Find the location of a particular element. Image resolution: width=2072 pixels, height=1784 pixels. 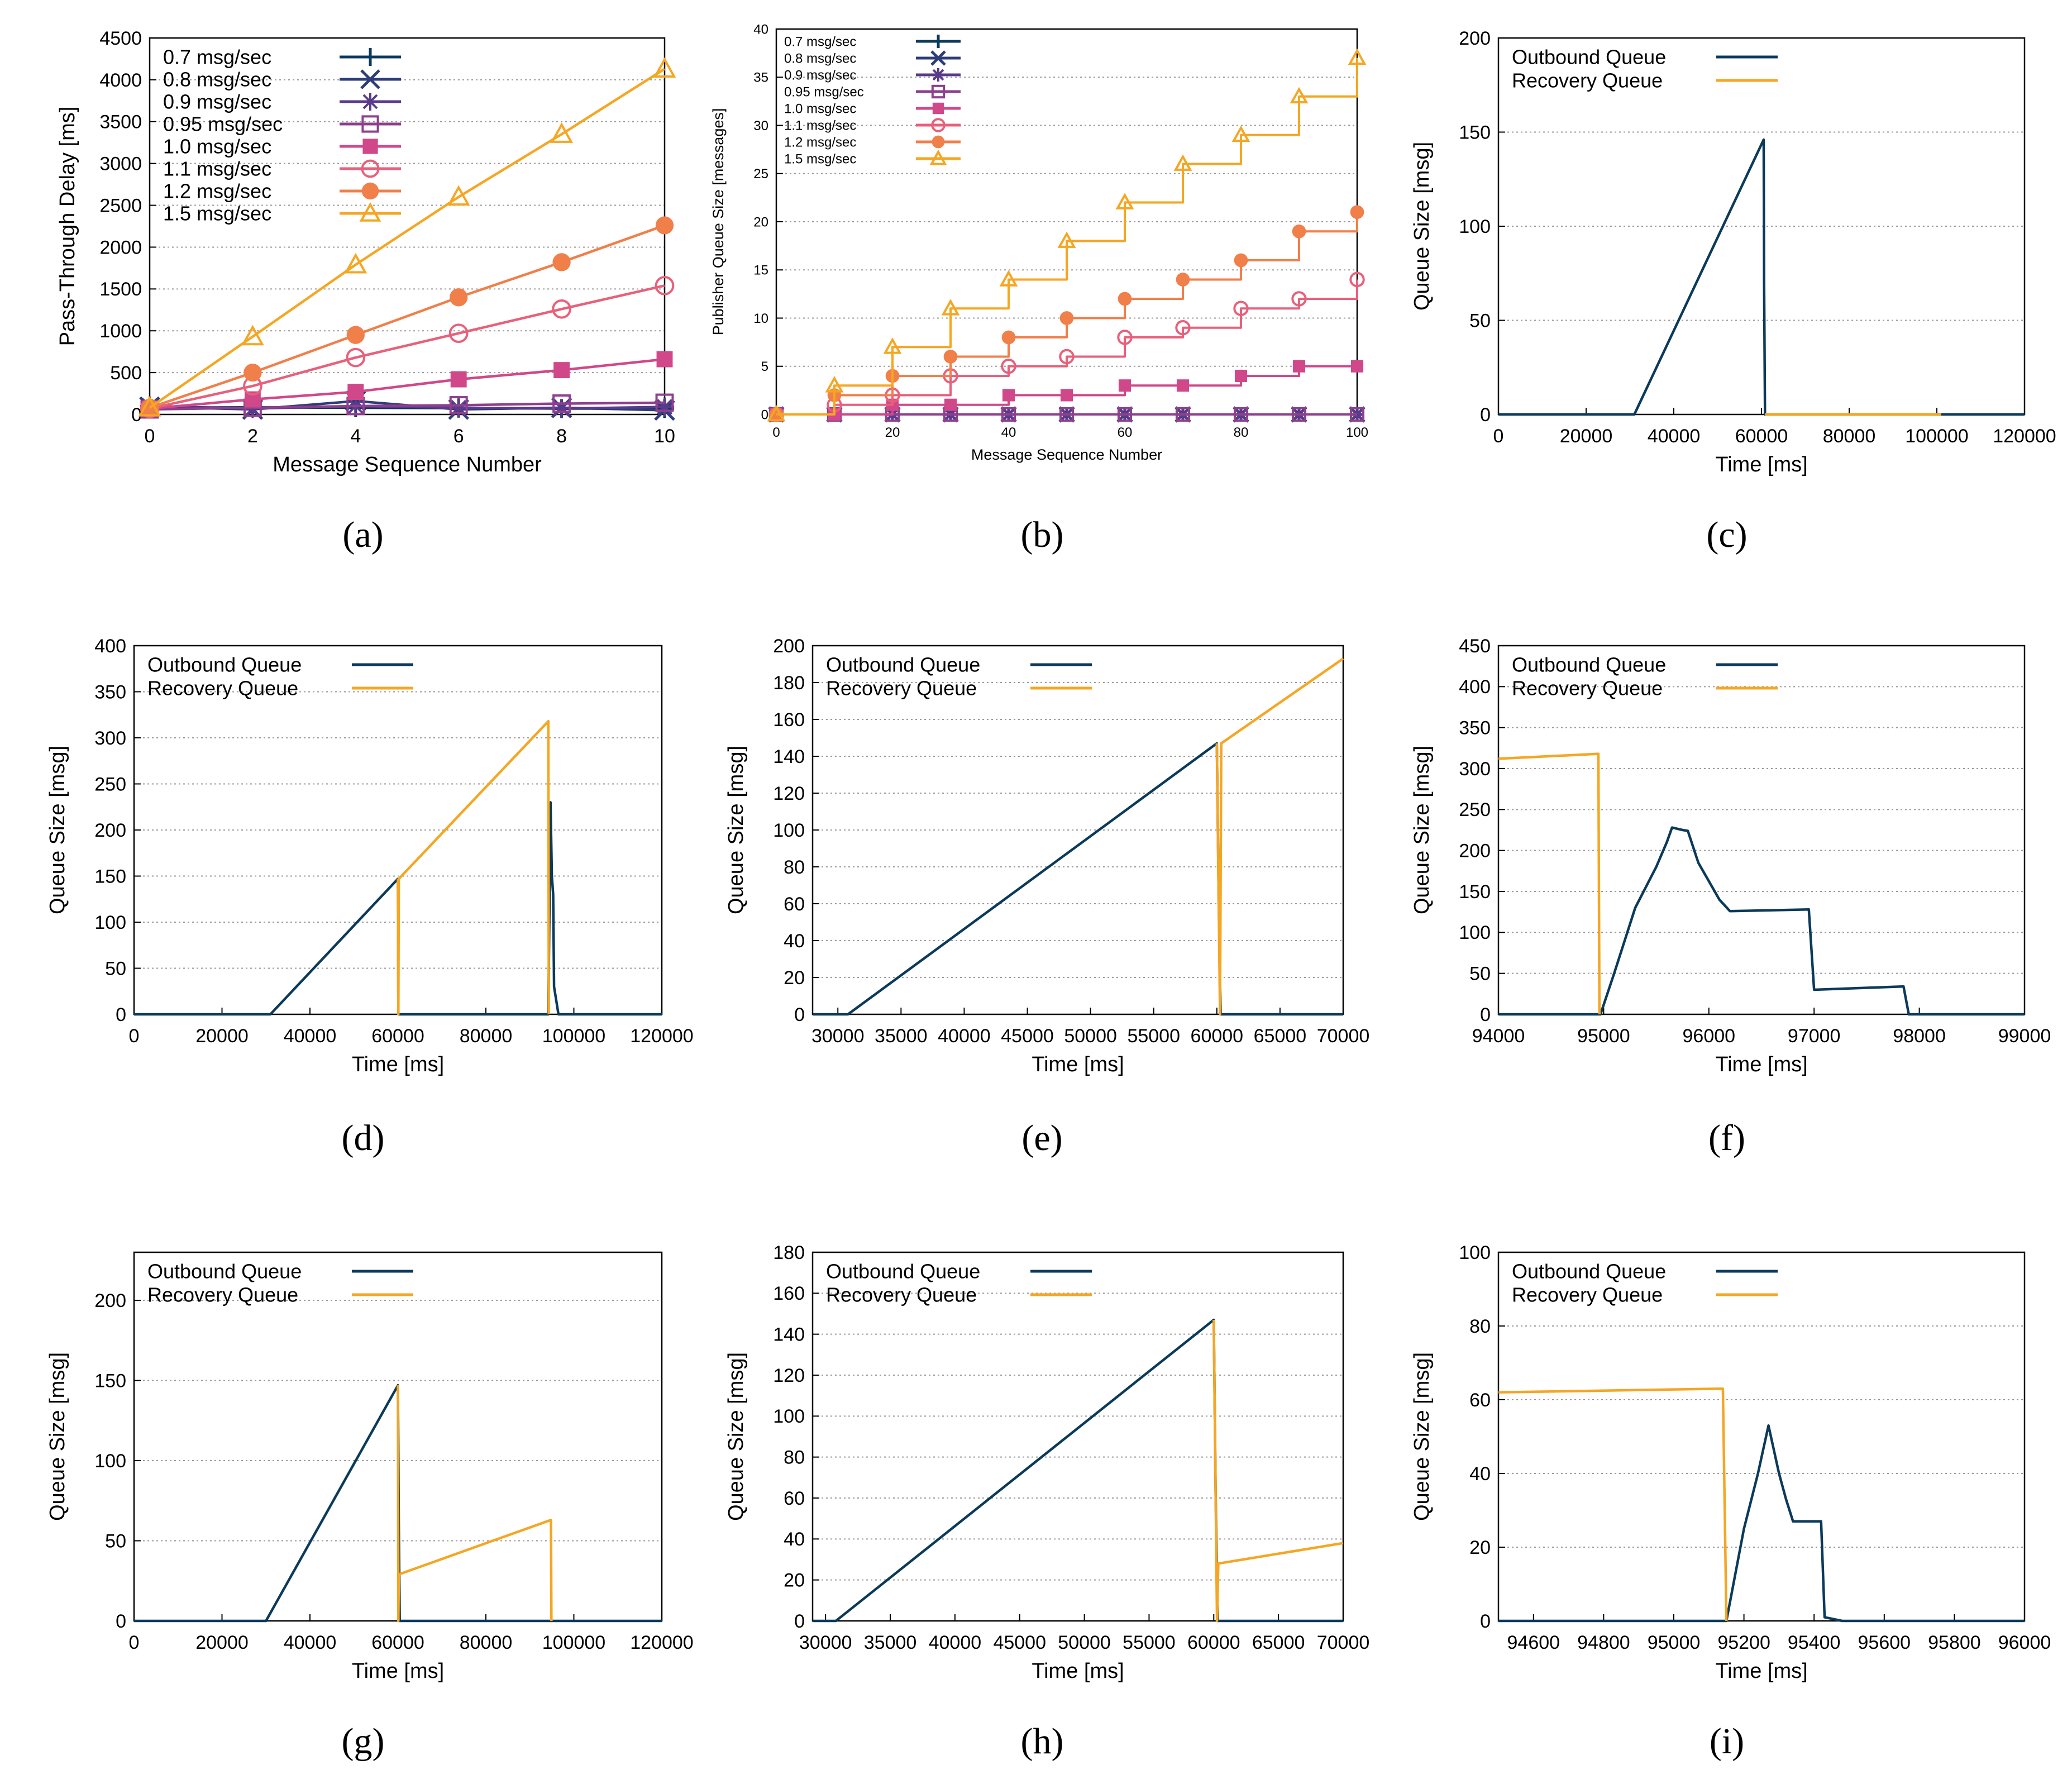

series-line-1-1-msg-sec is located at coordinates (407, 347).